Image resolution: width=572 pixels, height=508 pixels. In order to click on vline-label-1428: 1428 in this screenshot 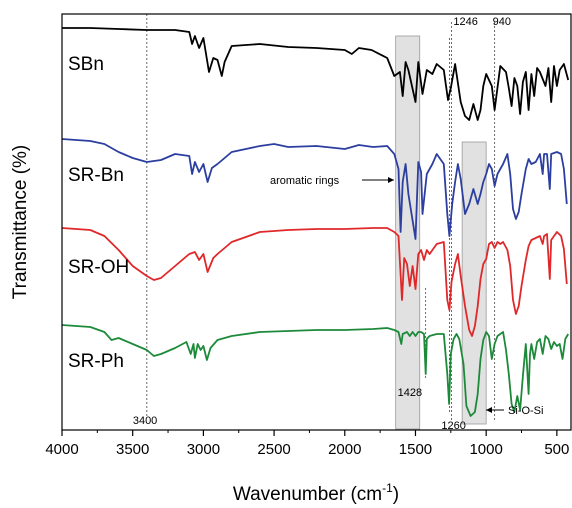, I will do `click(410, 393)`.